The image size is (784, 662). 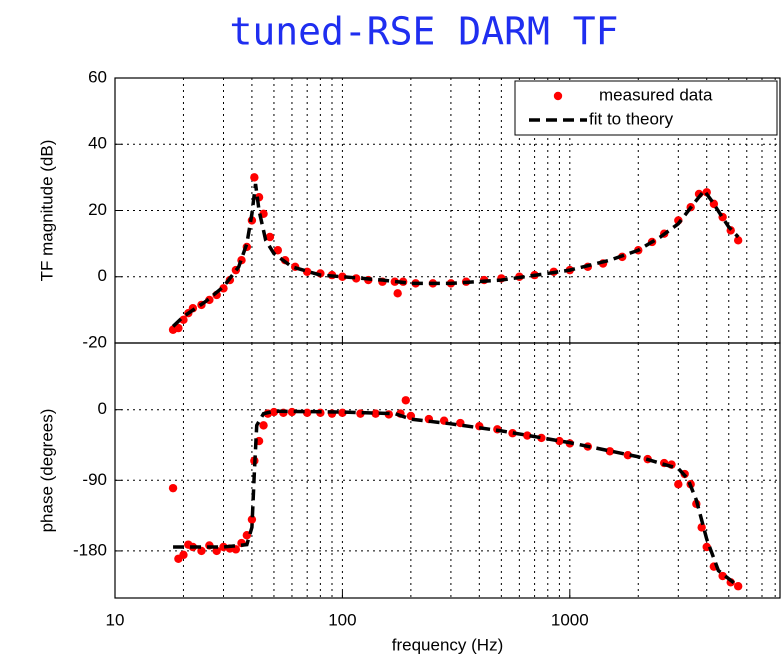 I want to click on x-tick-label: 100, so click(x=342, y=619).